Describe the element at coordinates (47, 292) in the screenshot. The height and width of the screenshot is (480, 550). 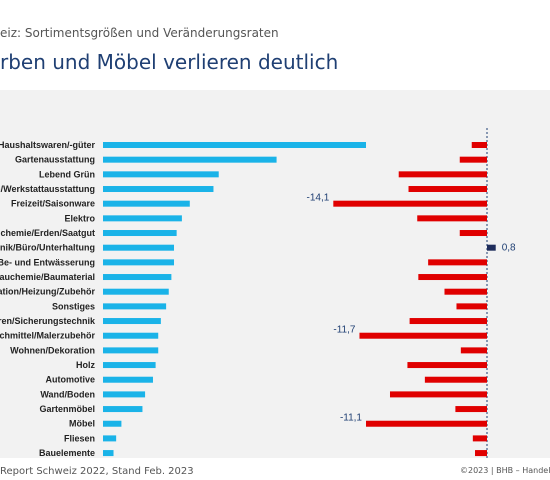
I see `category-label: lation/Heizung/Zubehör` at that location.